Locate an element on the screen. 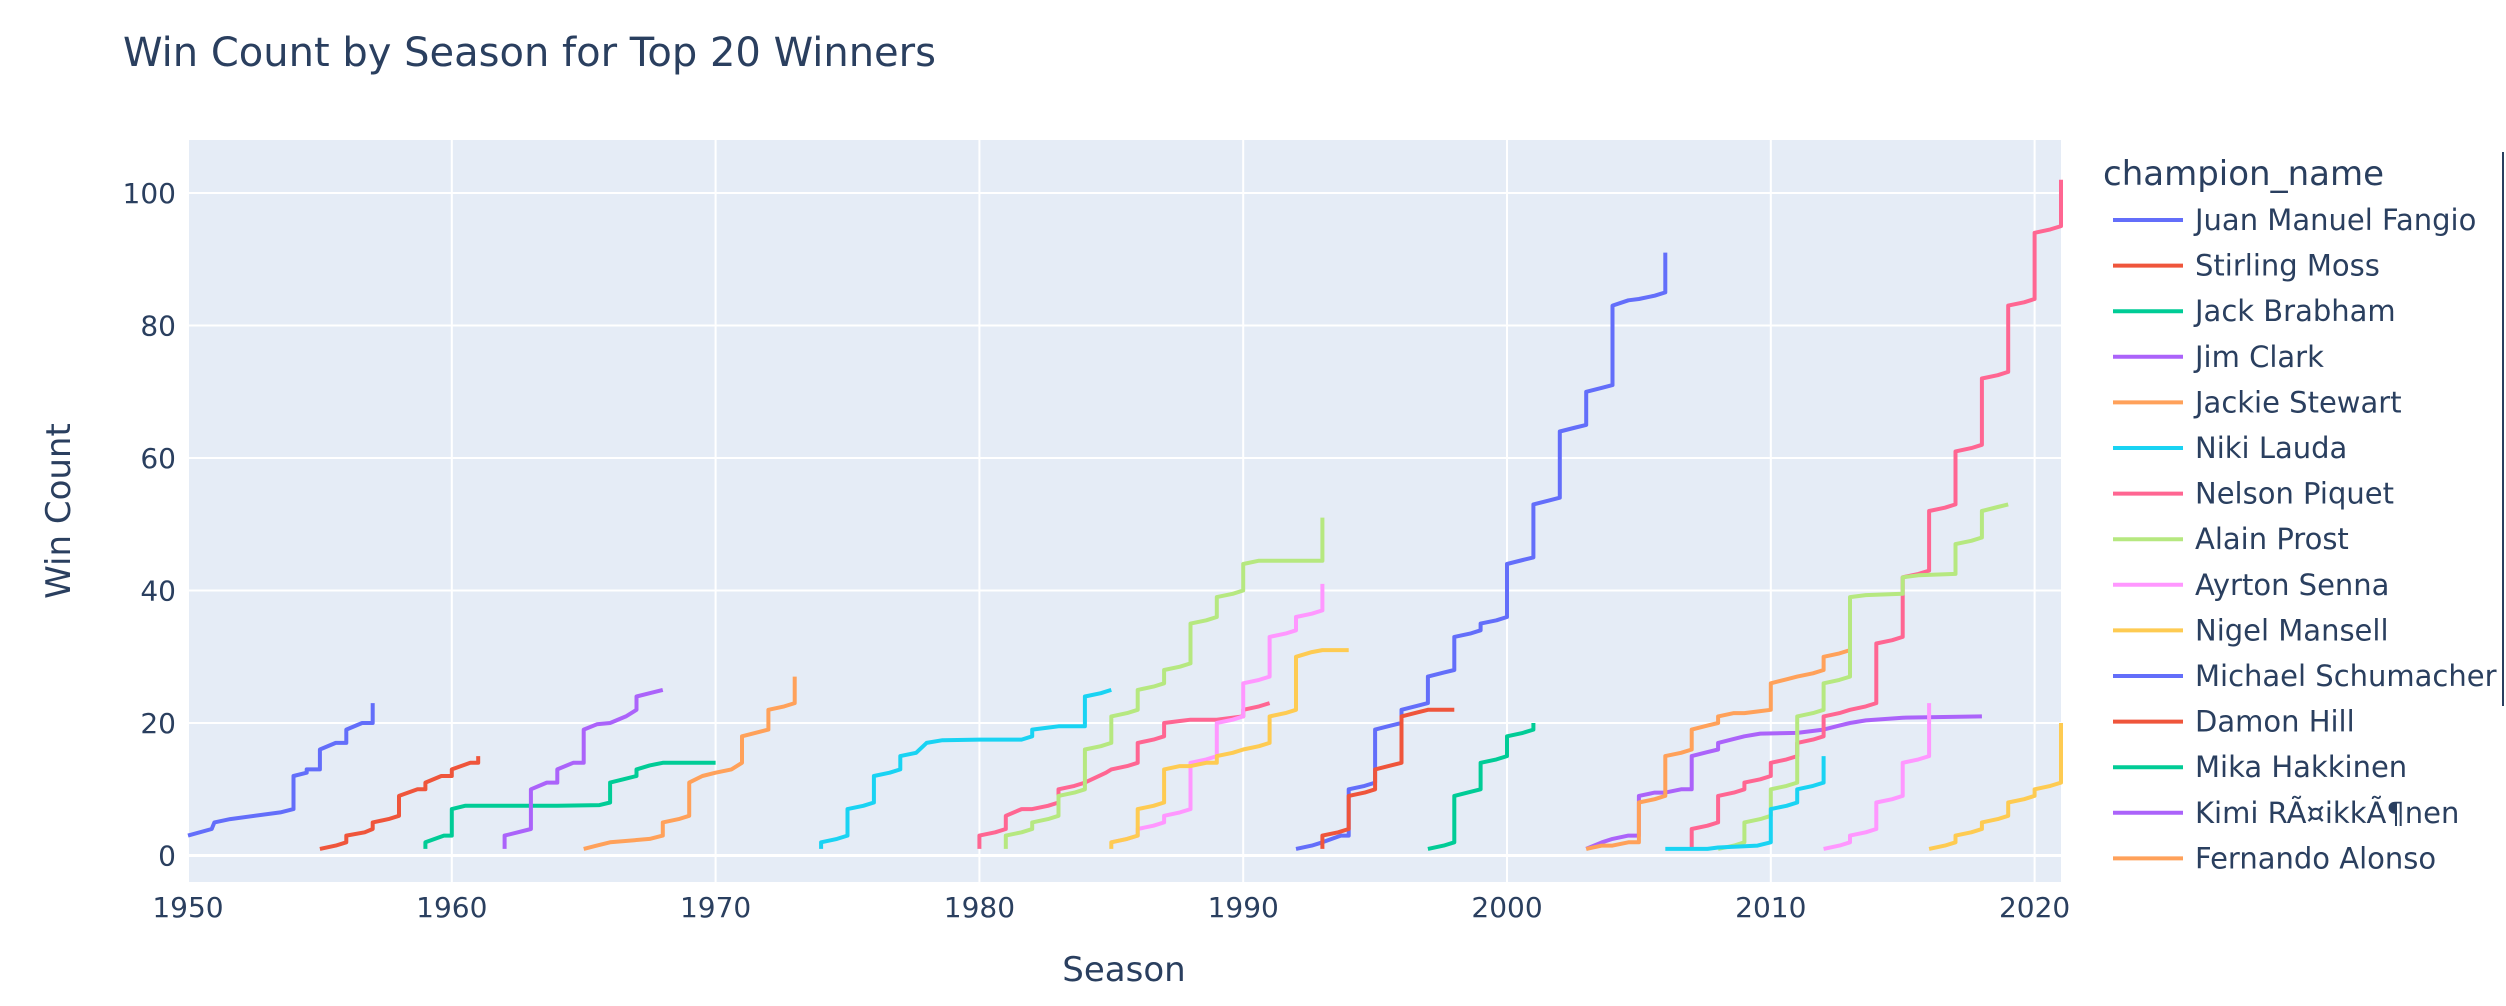 This screenshot has height=1006, width=2506. x-tick-label: 1970 is located at coordinates (715, 907).